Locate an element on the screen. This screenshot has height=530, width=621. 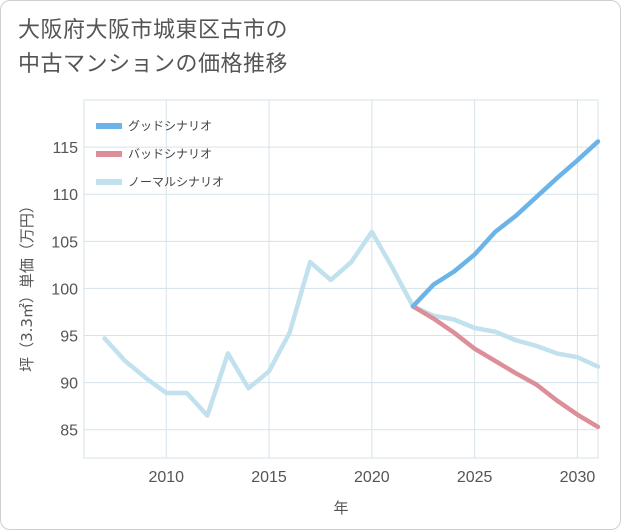
y-tick-label: 95 is located at coordinates (69, 337).